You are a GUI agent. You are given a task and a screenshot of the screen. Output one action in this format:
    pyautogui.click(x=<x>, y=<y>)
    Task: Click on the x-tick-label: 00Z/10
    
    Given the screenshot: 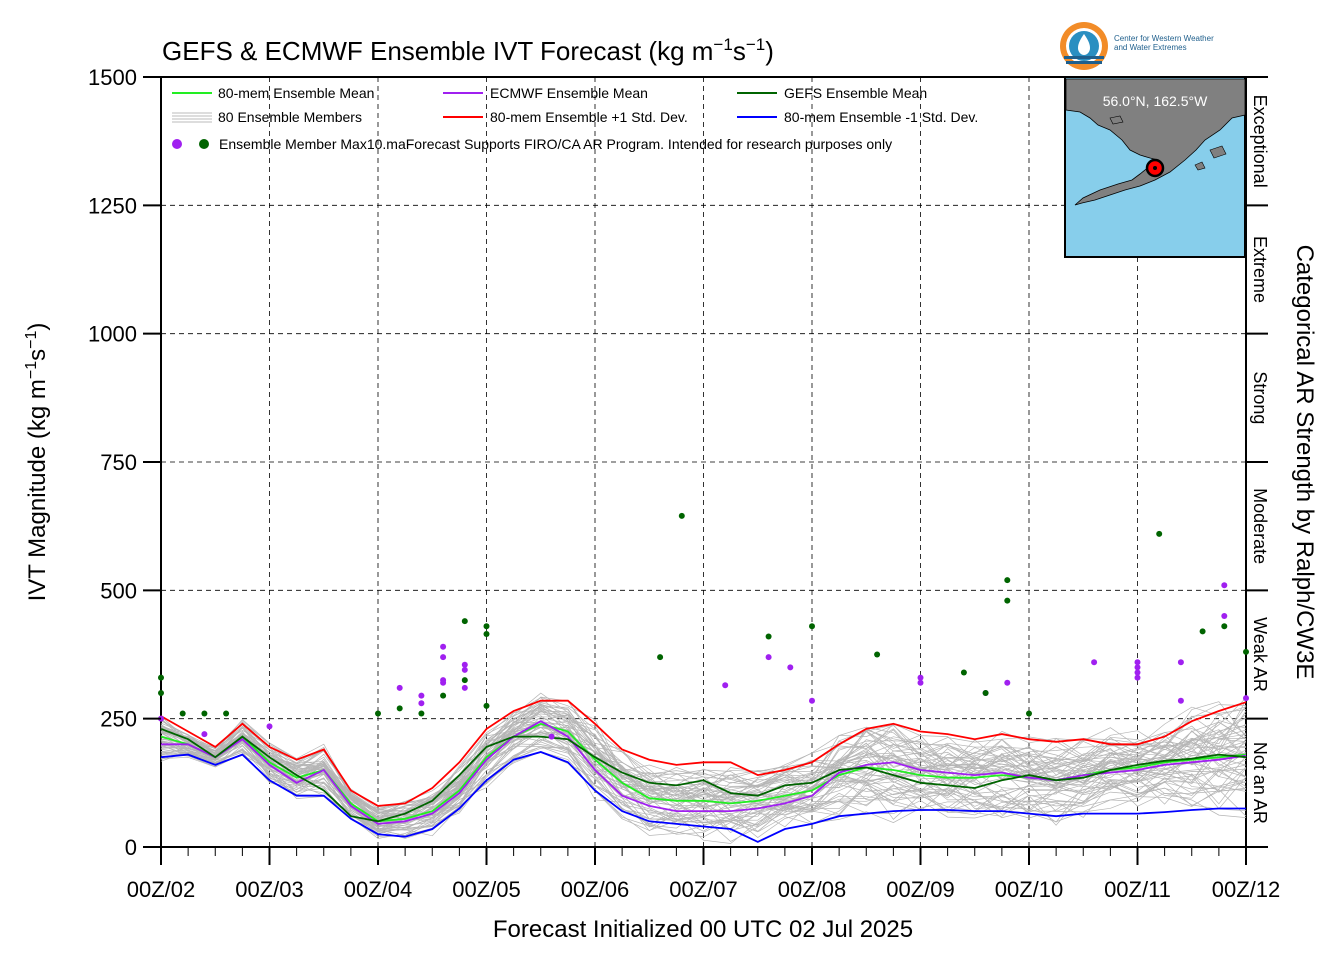 What is the action you would take?
    pyautogui.click(x=1029, y=889)
    